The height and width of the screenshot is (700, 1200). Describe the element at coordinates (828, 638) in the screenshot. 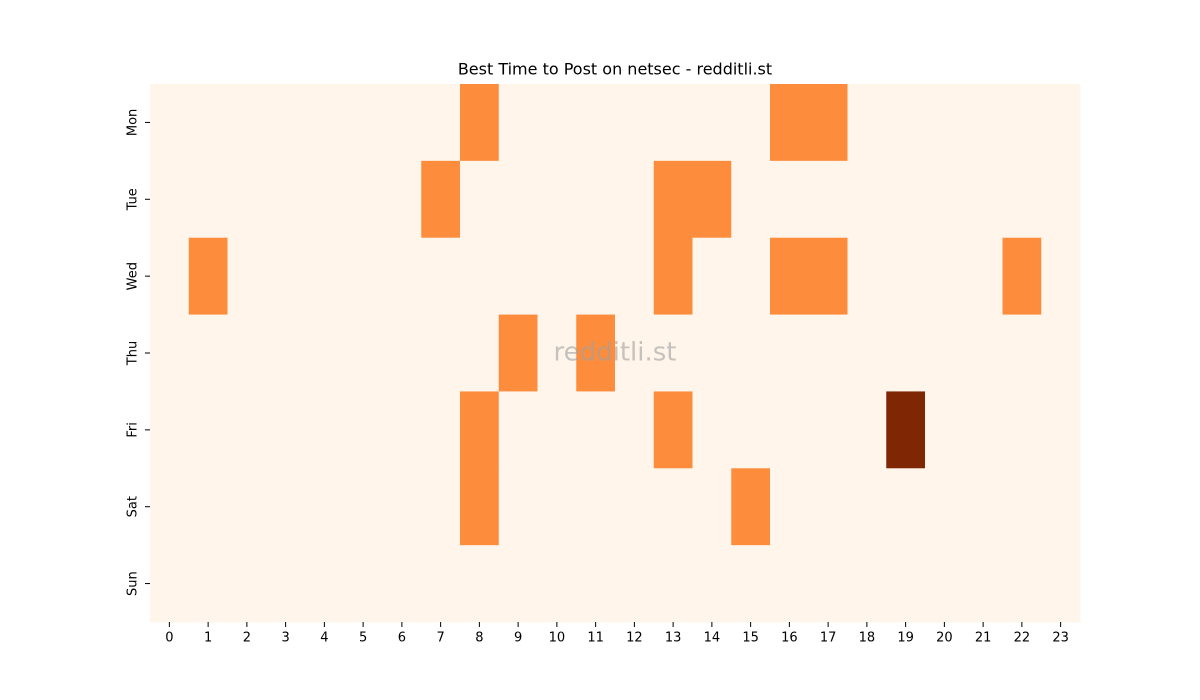

I see `x-tick-label: 17` at that location.